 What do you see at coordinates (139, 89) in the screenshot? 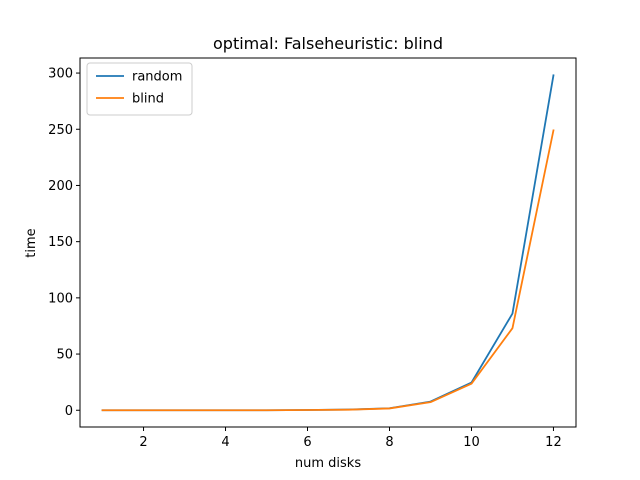
I see `legend: random blind` at bounding box center [139, 89].